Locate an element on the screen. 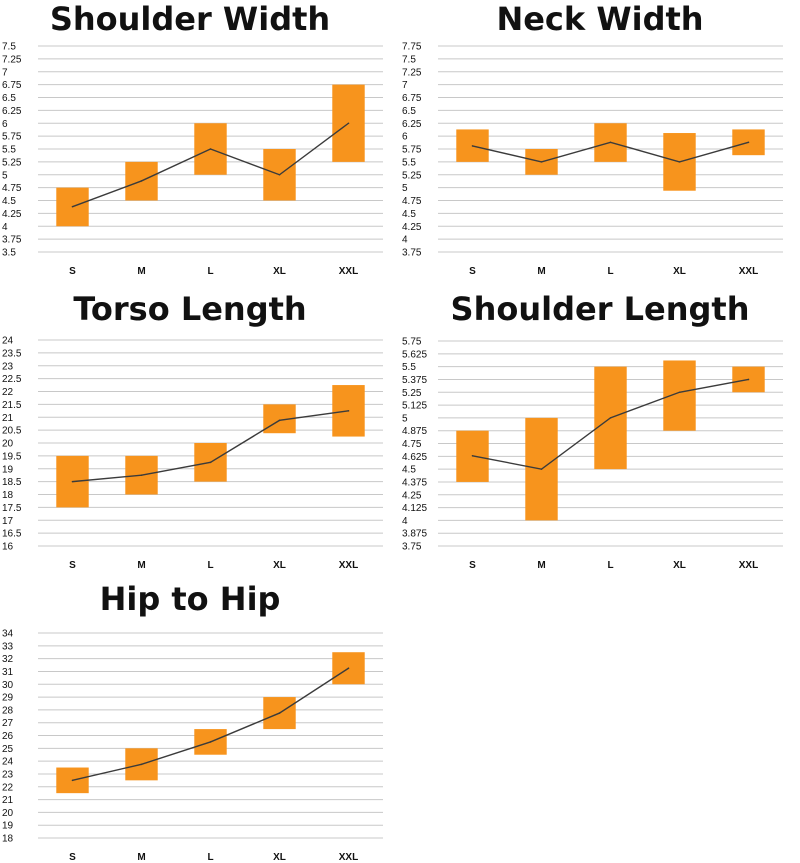 The width and height of the screenshot is (800, 863). y-tick-label: 7.75 is located at coordinates (412, 47).